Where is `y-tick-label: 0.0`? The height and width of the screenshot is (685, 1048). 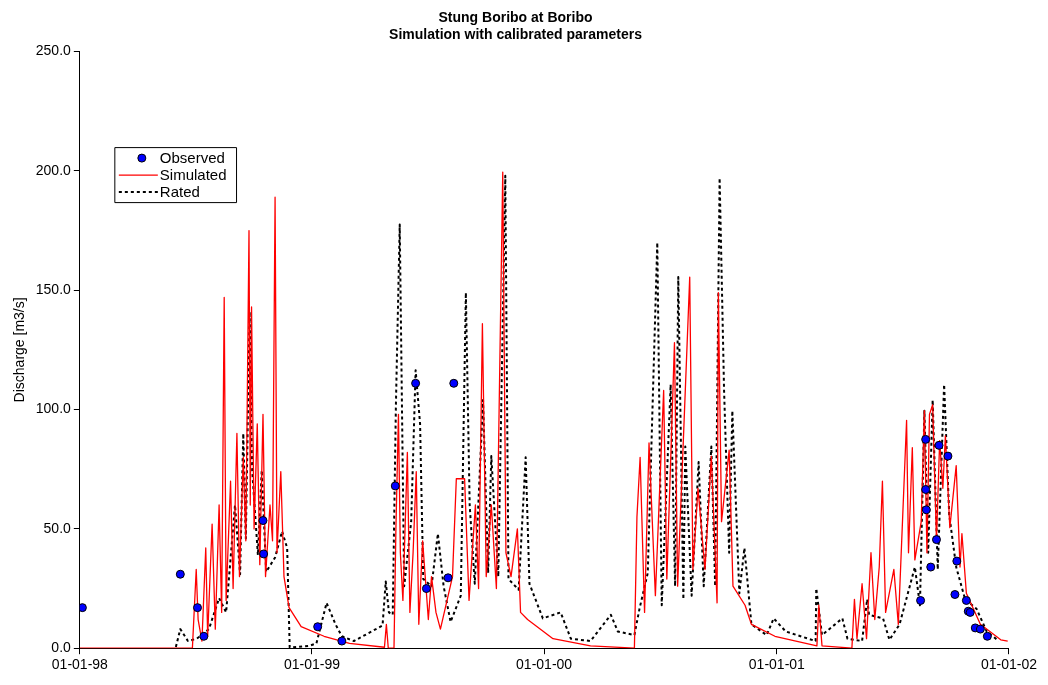 y-tick-label: 0.0 is located at coordinates (61, 647).